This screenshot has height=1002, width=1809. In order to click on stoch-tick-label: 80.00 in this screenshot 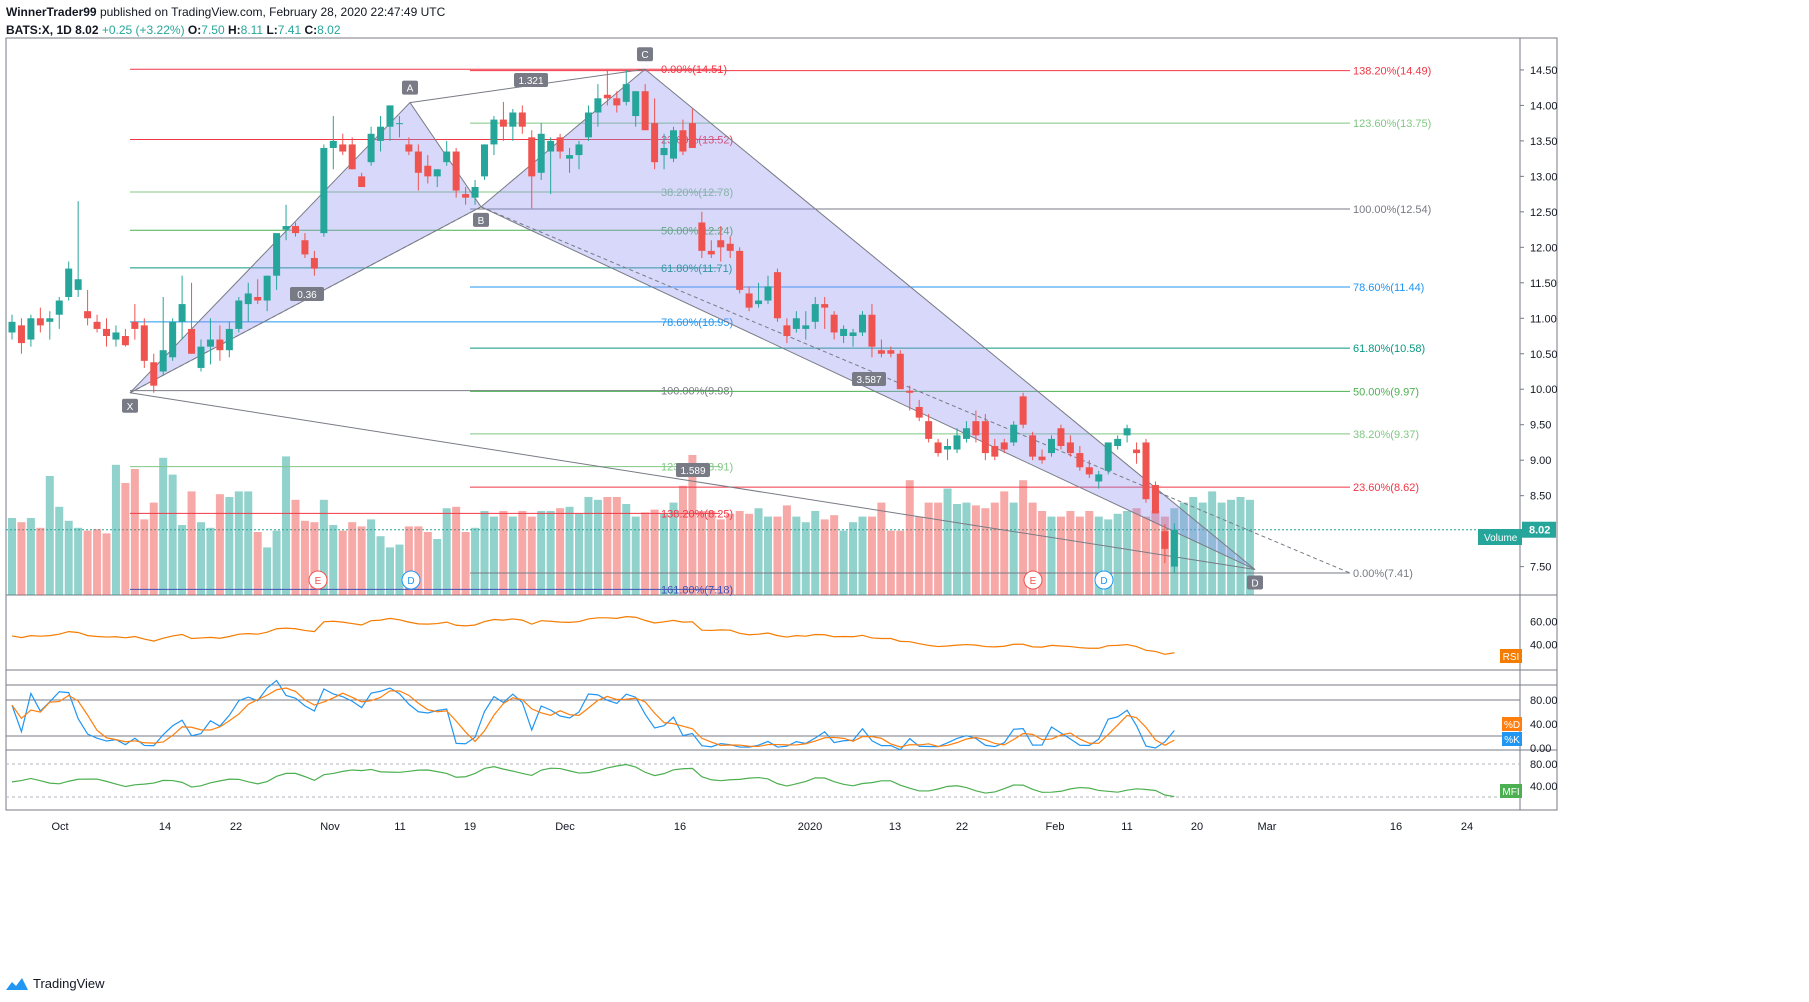, I will do `click(1544, 701)`.